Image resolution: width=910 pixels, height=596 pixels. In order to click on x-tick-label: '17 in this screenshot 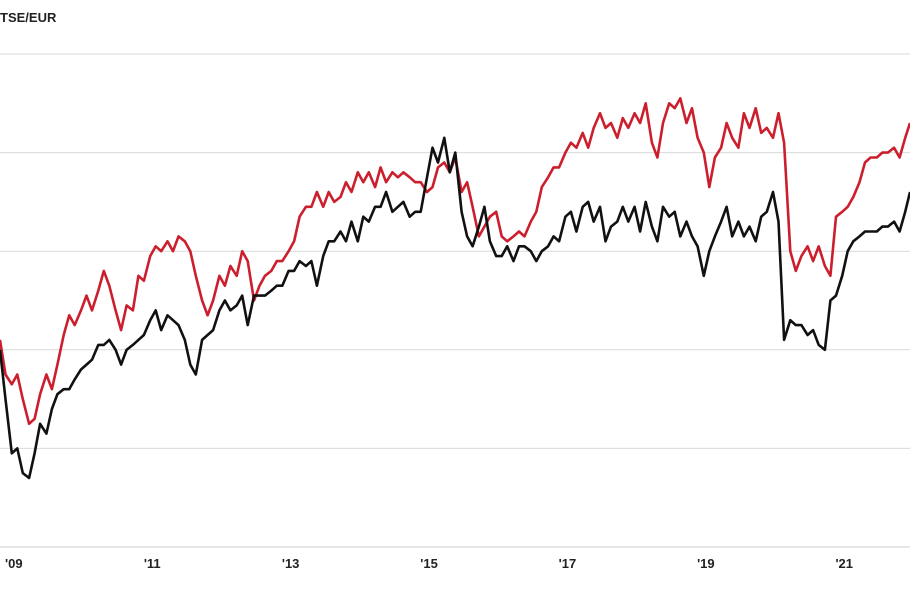, I will do `click(568, 563)`.